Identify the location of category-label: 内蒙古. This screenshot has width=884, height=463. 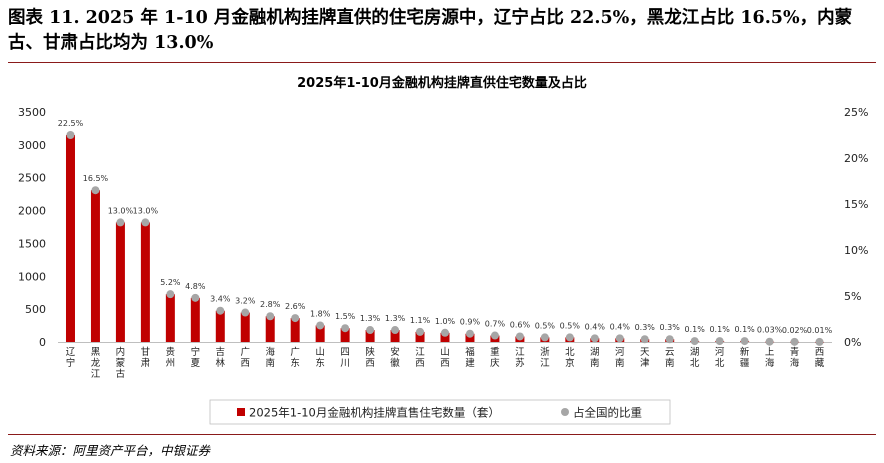
(121, 363).